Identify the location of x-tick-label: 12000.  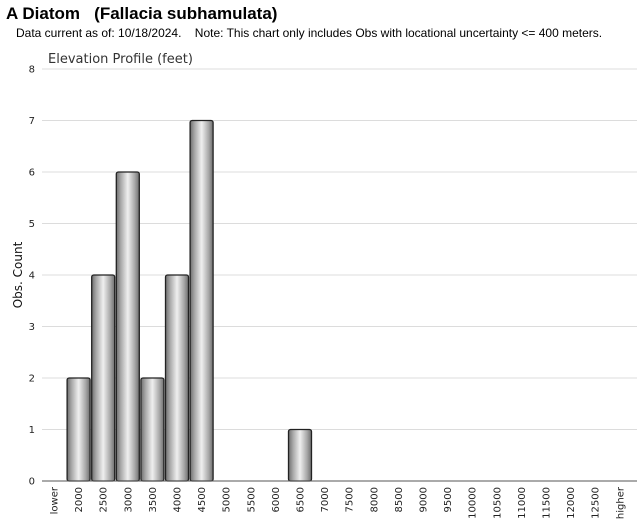
(571, 503).